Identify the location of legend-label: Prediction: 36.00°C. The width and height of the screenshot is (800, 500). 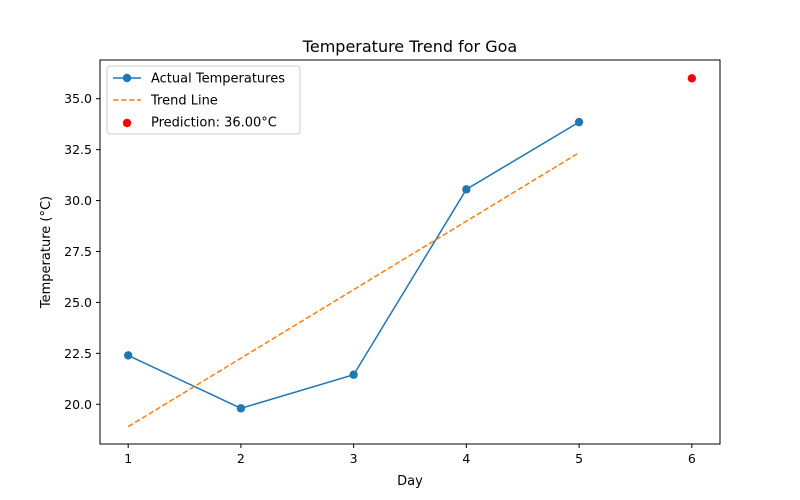
(214, 123).